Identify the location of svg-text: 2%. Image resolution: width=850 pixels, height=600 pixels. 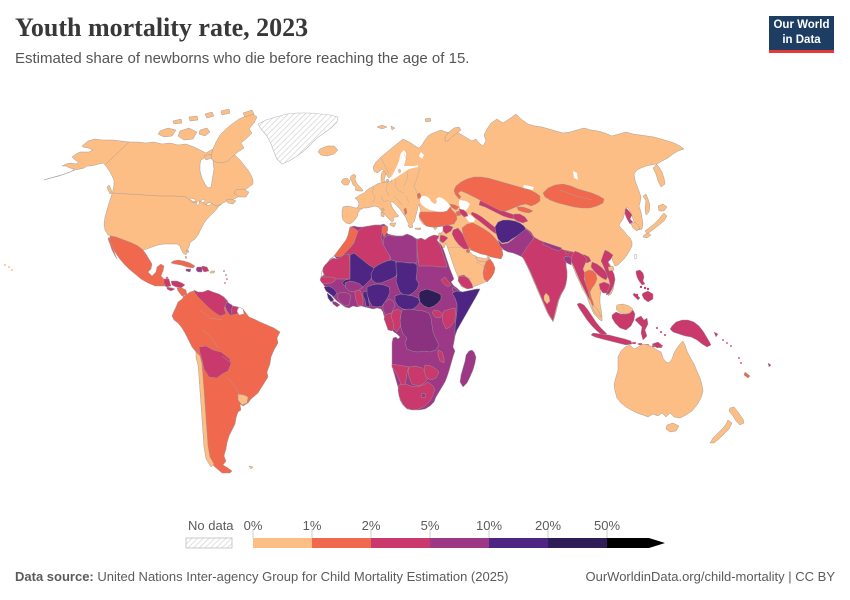
(371, 525).